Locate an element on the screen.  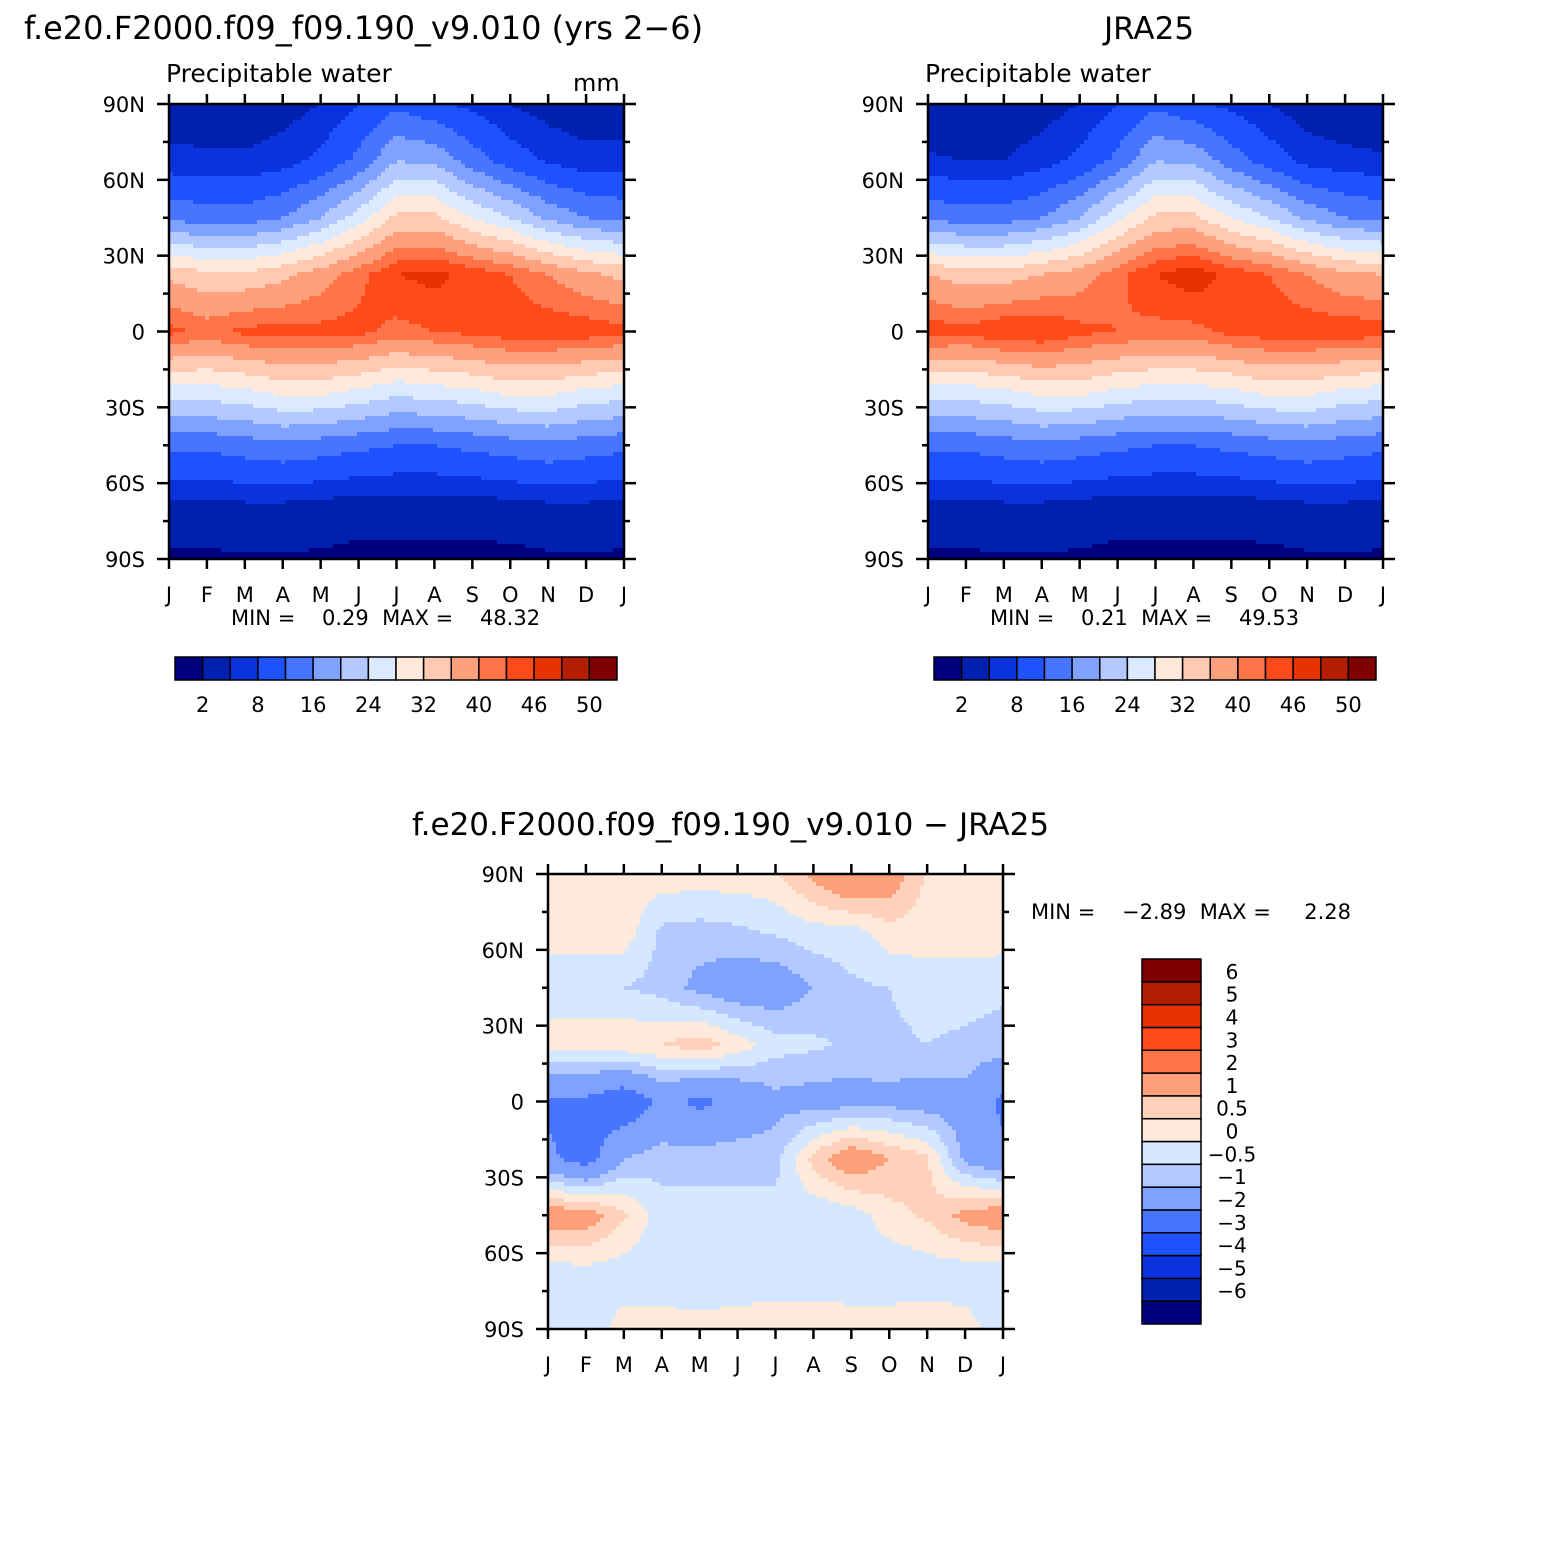
x-tick-label: F is located at coordinates (966, 595).